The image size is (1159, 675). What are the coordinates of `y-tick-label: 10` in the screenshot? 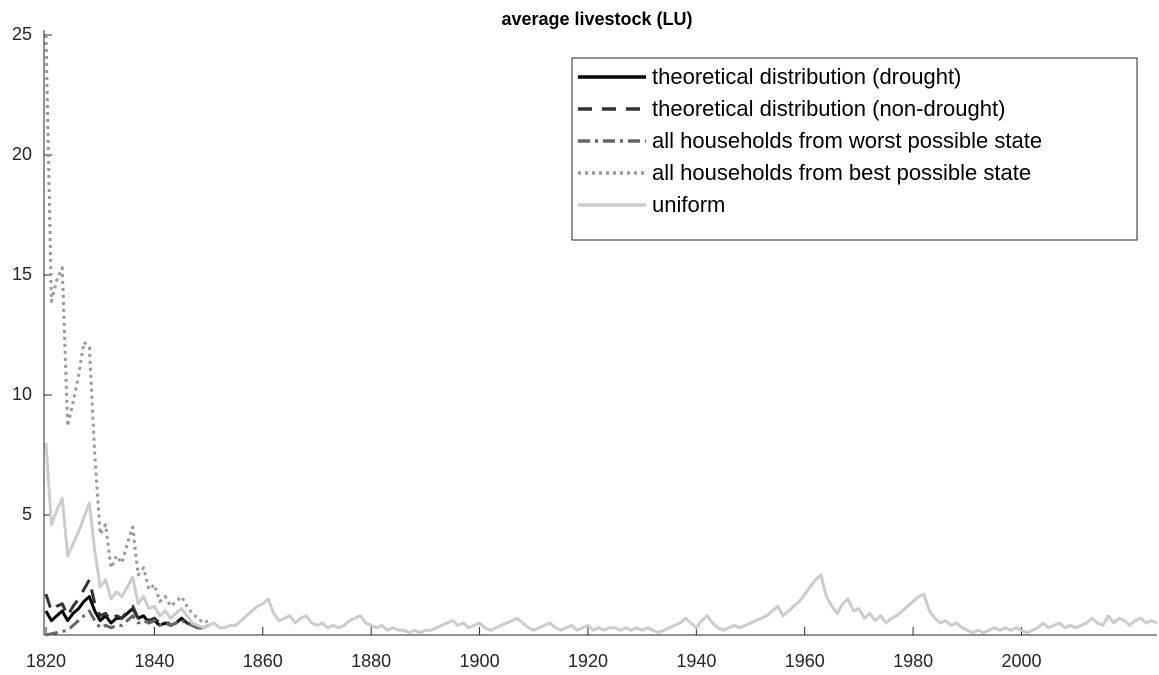 It's located at (22, 394).